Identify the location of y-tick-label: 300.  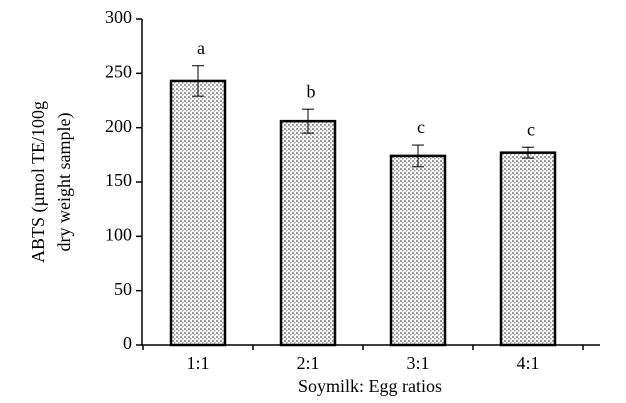
(118, 17).